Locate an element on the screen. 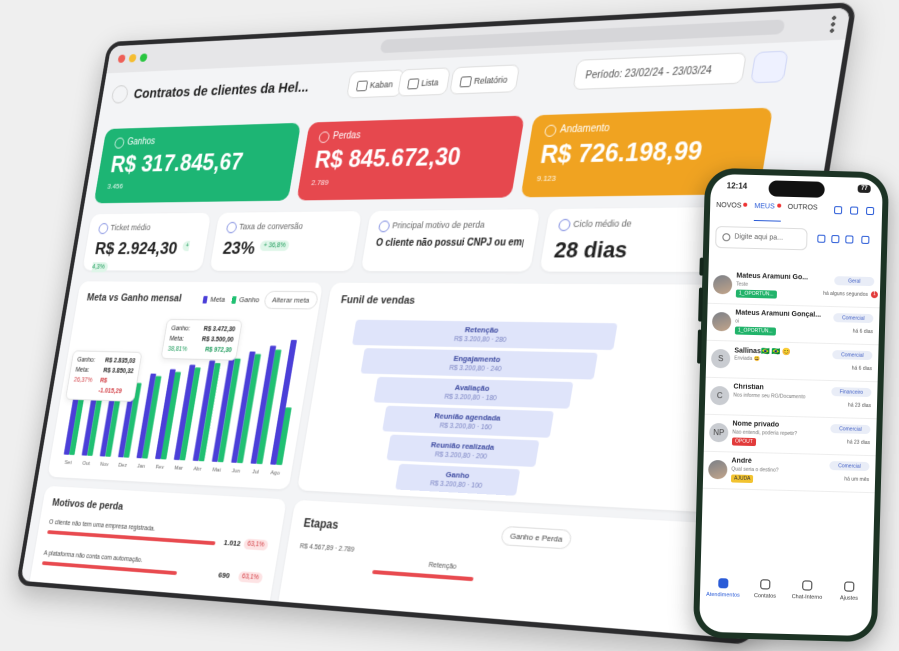 The image size is (899, 651). nav-item: Ajustes is located at coordinates (849, 591).